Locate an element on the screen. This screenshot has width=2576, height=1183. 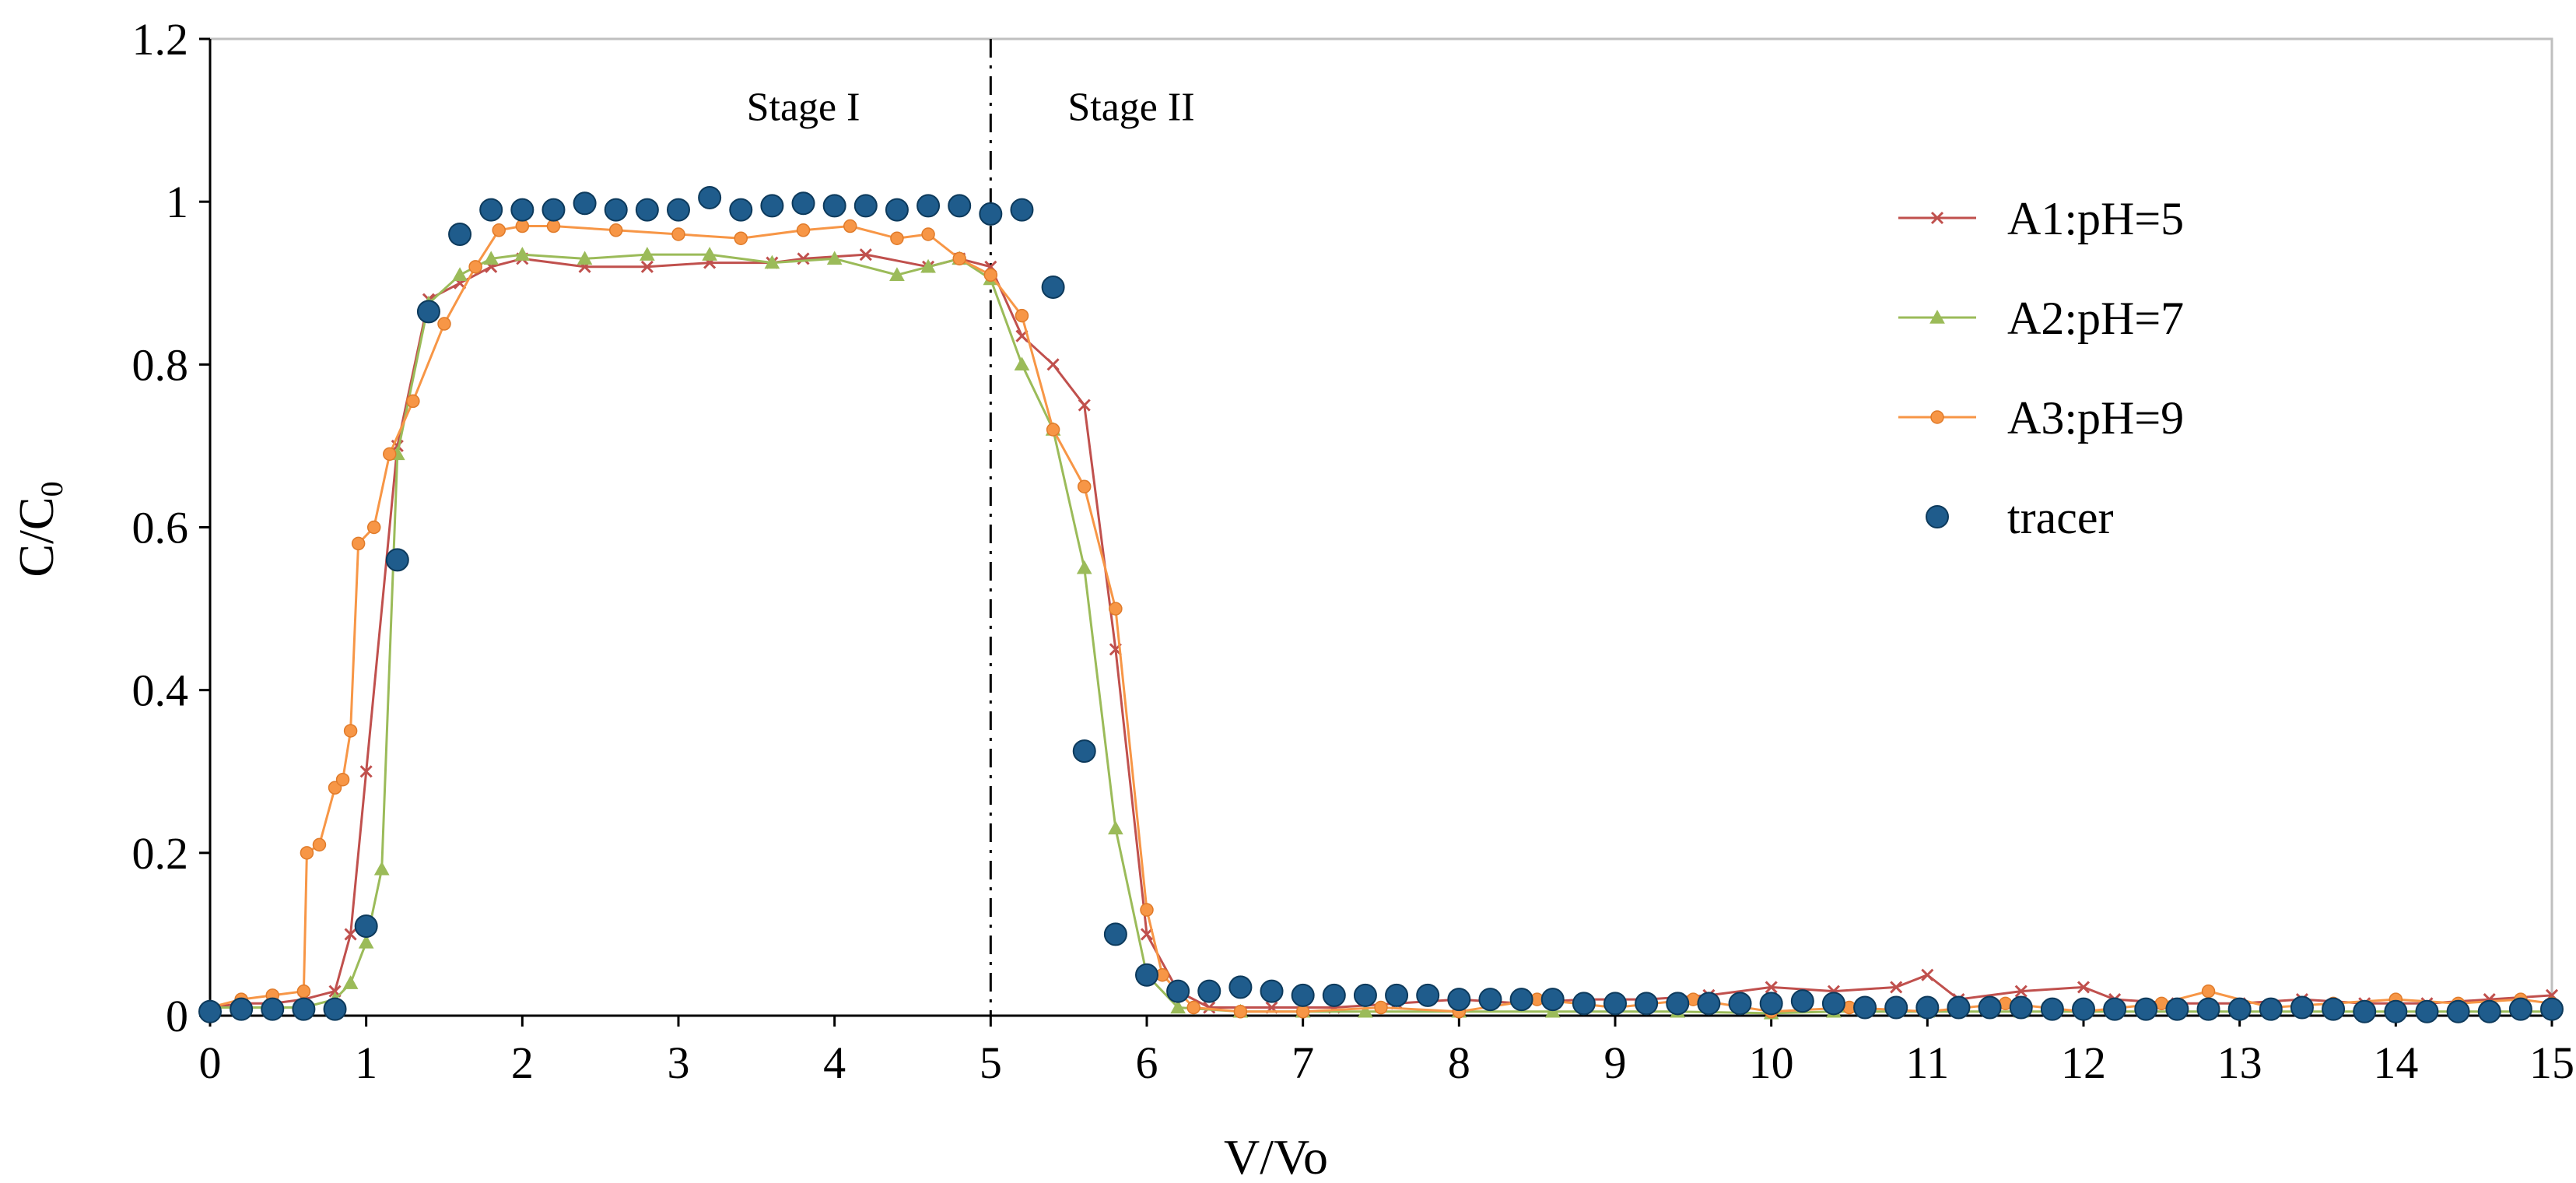
y-axis-title: C/C0 is located at coordinates (39, 529).